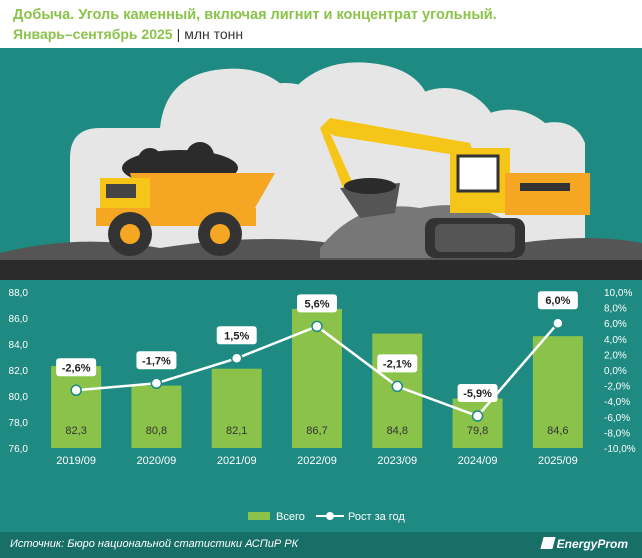 The image size is (642, 558). Describe the element at coordinates (592, 544) in the screenshot. I see `logo-text: EnergyProm` at that location.